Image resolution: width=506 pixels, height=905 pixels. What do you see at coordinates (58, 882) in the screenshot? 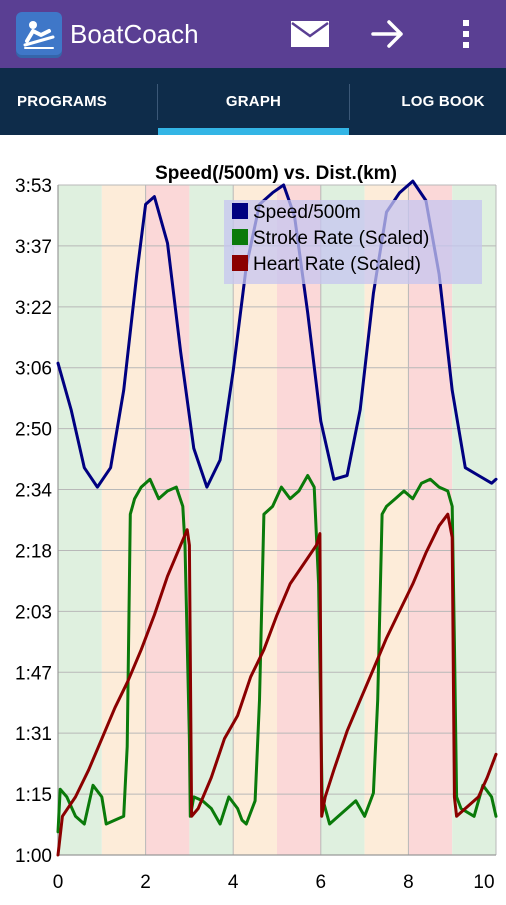
I see `x-tick-label: 0` at bounding box center [58, 882].